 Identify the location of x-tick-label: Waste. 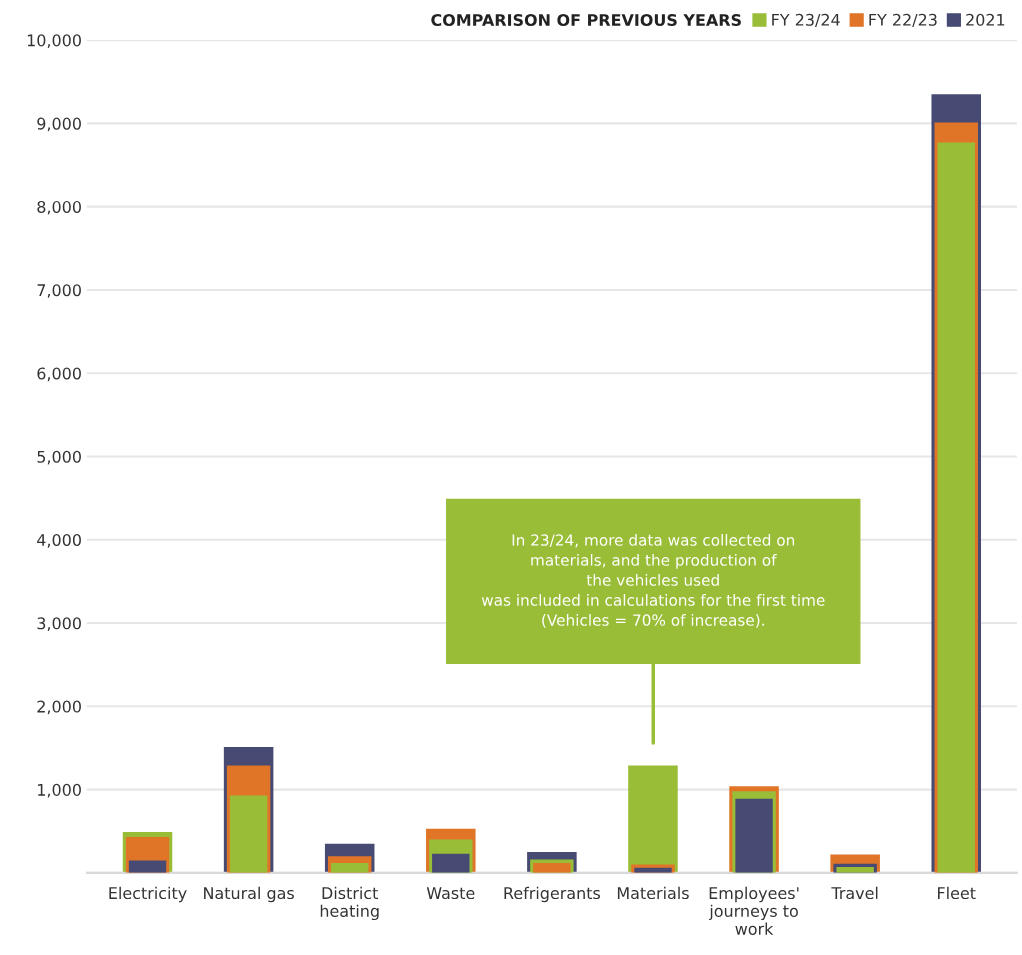
(450, 893).